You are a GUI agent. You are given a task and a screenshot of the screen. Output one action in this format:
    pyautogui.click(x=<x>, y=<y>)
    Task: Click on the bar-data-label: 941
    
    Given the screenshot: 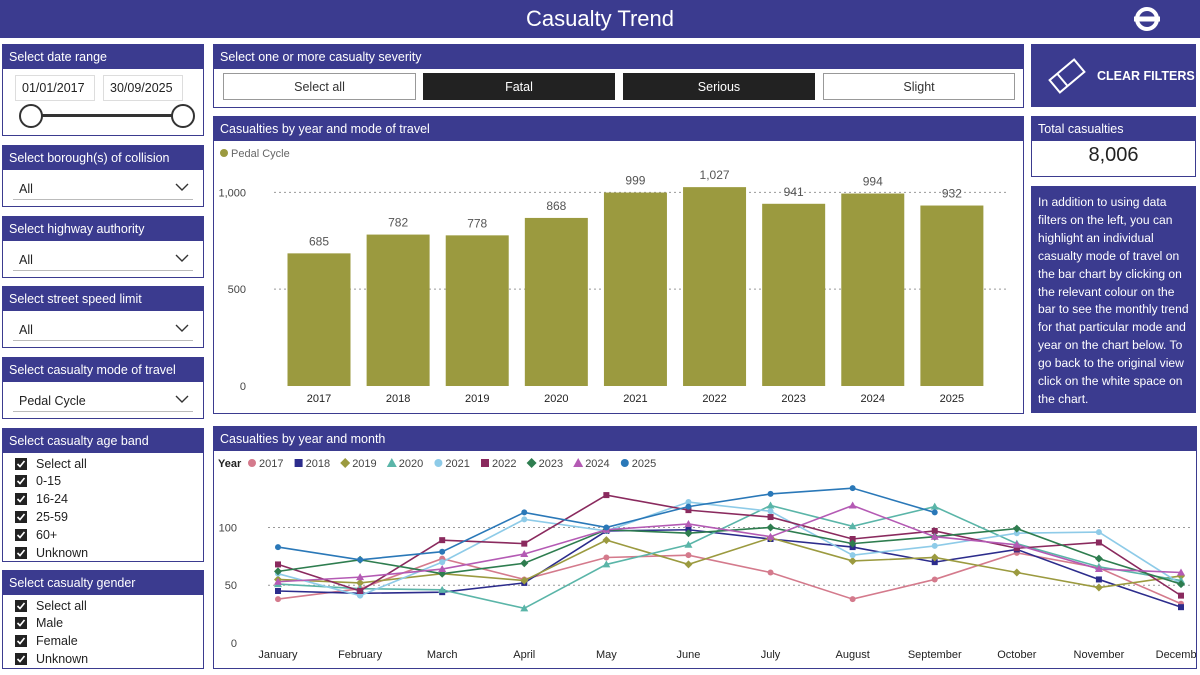 What is the action you would take?
    pyautogui.click(x=794, y=192)
    